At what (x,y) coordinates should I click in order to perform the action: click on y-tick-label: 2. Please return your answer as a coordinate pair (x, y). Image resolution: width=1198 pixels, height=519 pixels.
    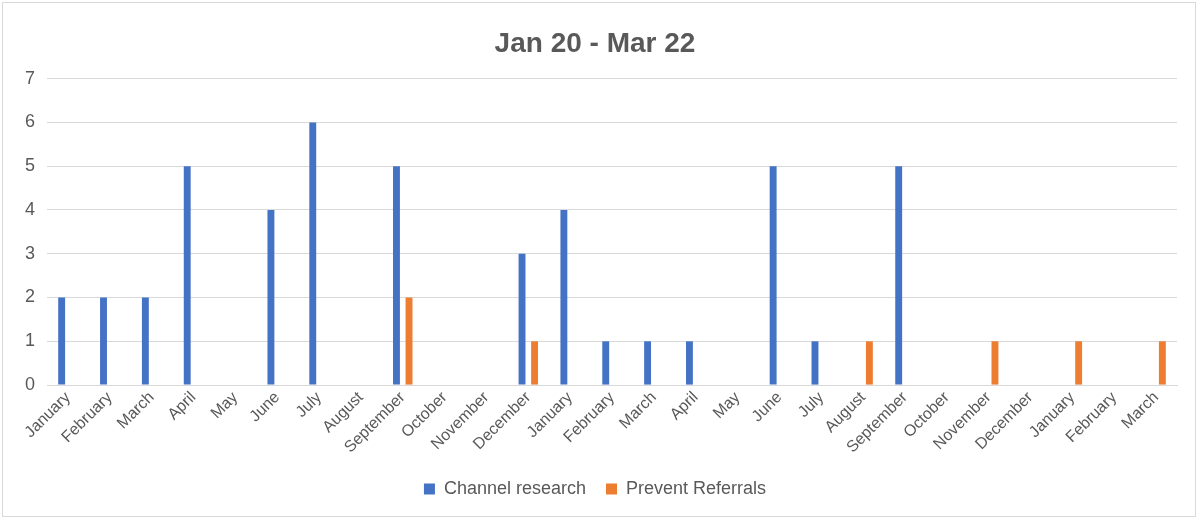
    Looking at the image, I should click on (30, 296).